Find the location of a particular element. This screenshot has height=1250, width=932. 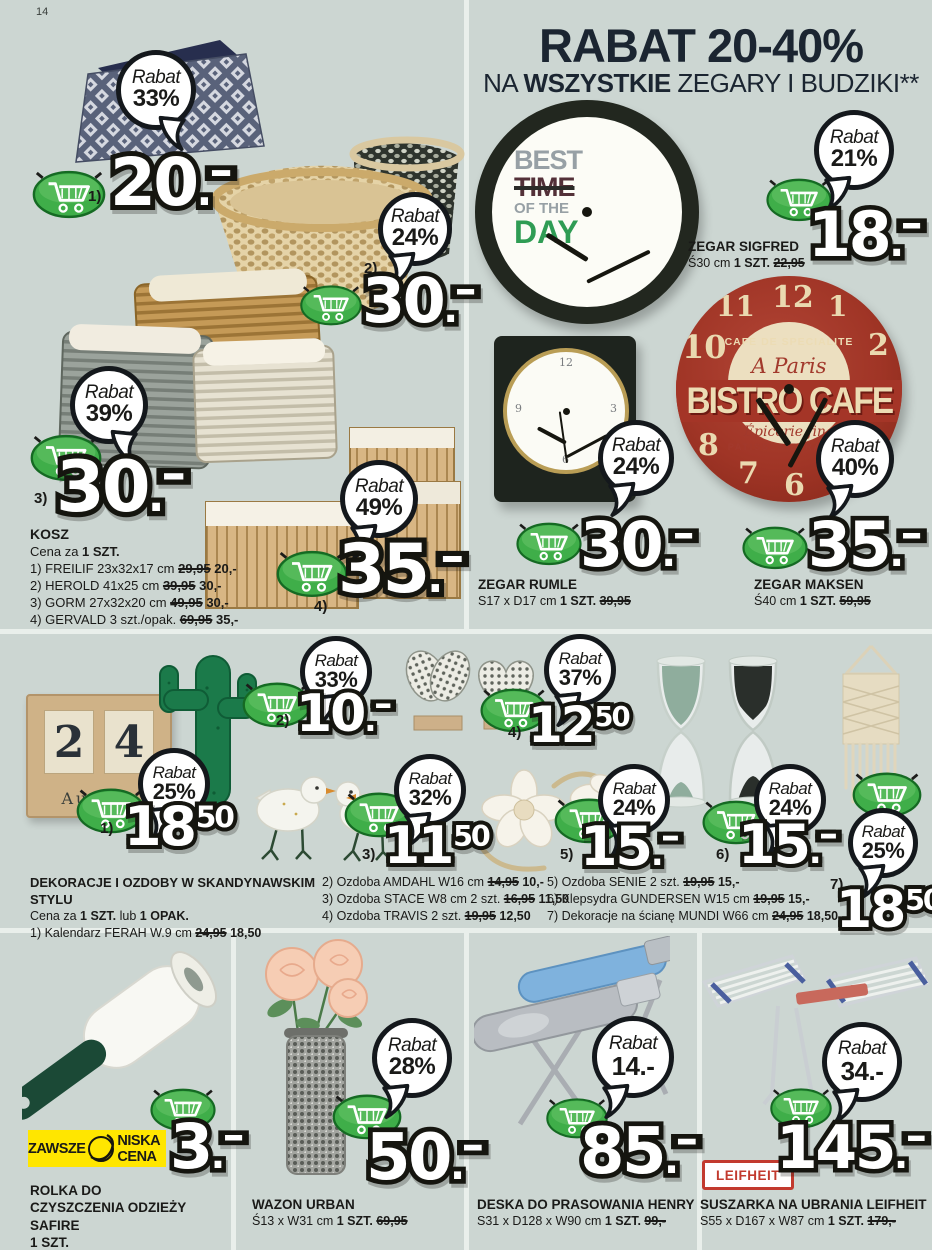

price-deska: 85.- 85.- is located at coordinates (640, 1152).